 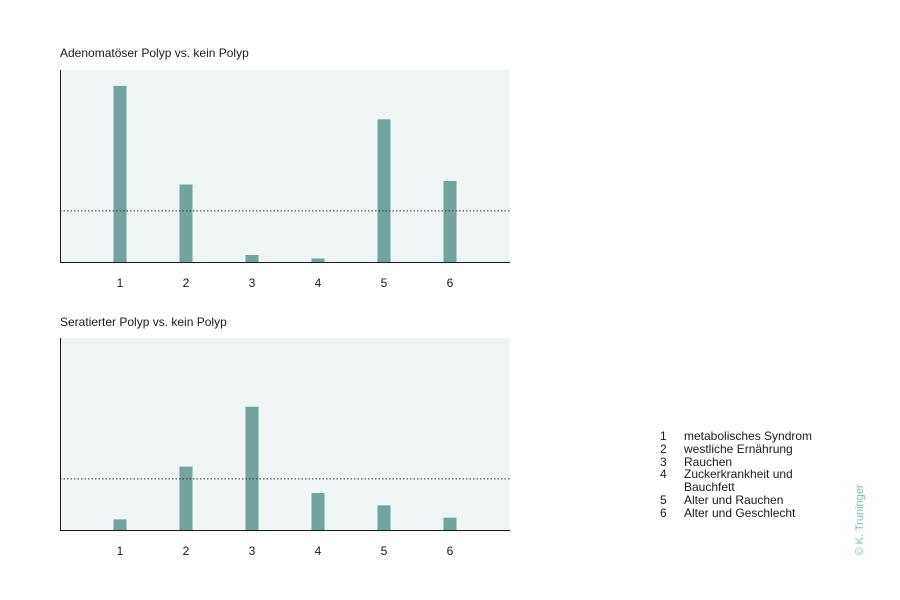 What do you see at coordinates (750, 461) in the screenshot?
I see `legend-item: 3 Rauchen` at bounding box center [750, 461].